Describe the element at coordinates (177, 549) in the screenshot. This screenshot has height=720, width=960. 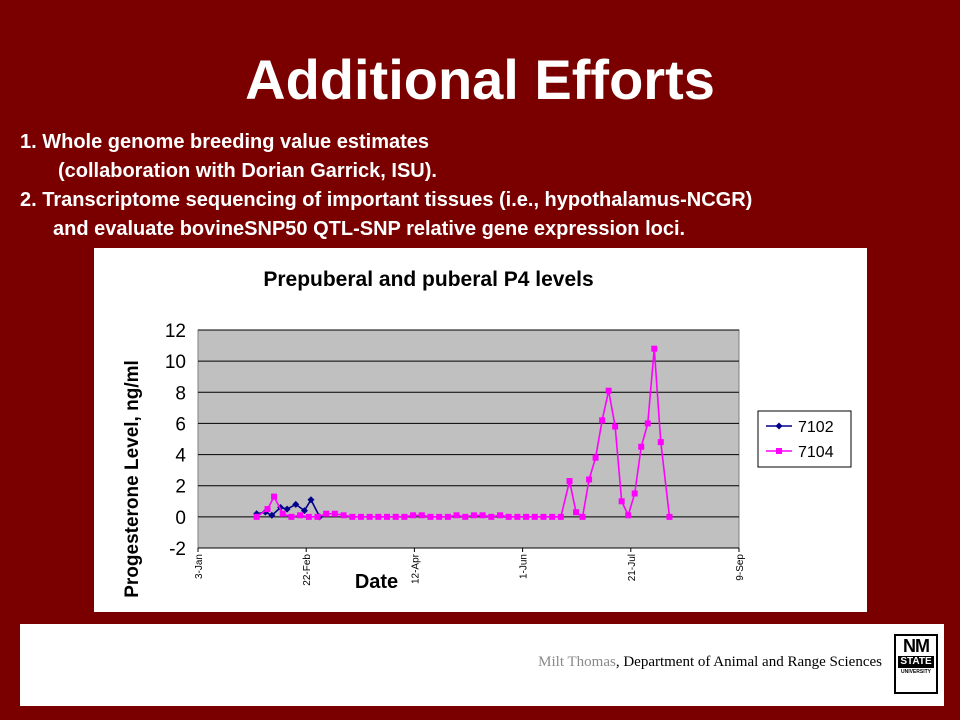
I see `y-tick-label: -2` at that location.